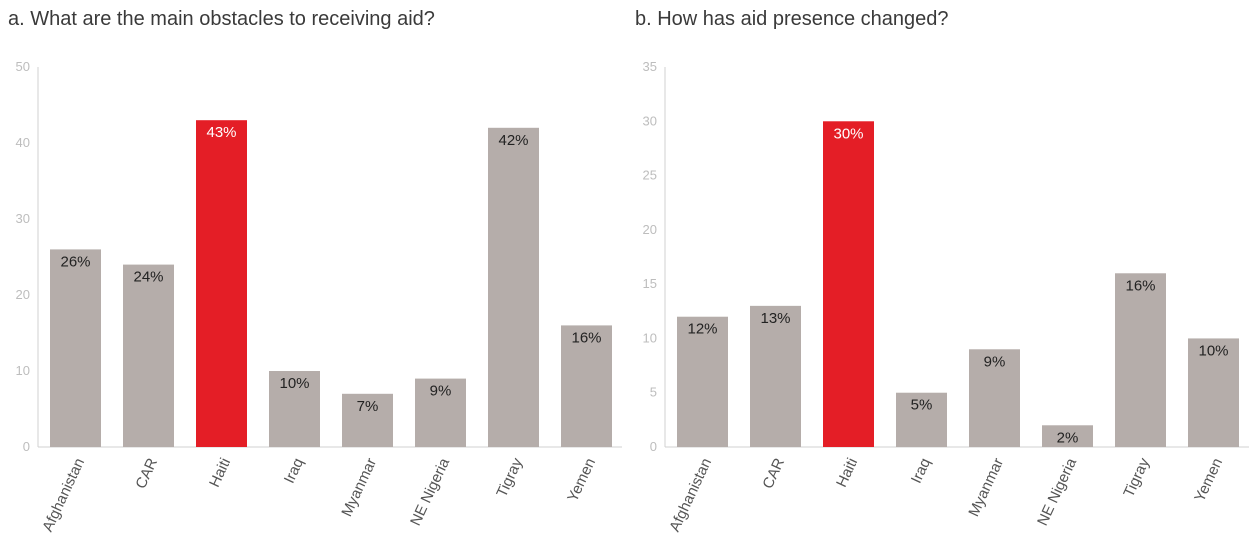  What do you see at coordinates (922, 405) in the screenshot?
I see `data-label: 5%` at bounding box center [922, 405].